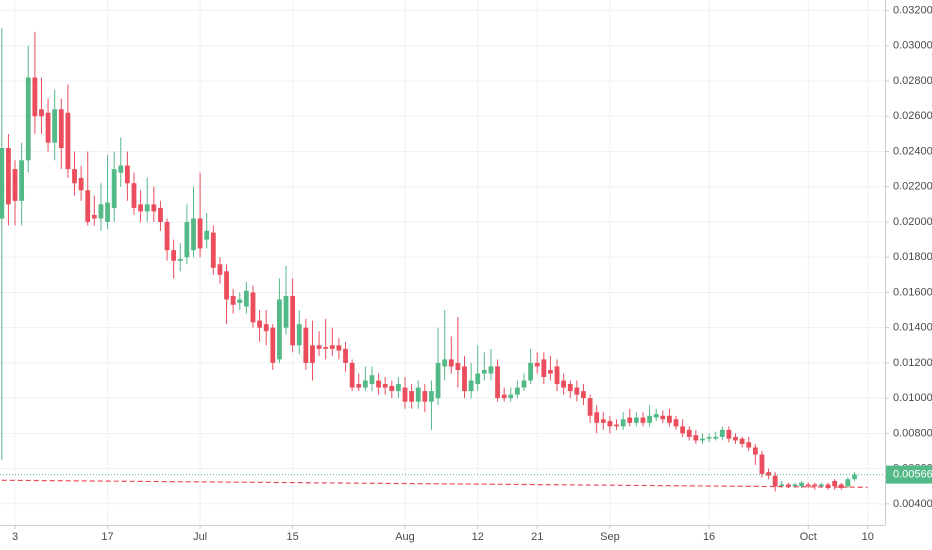 This screenshot has width=932, height=550. What do you see at coordinates (405, 537) in the screenshot?
I see `x-tick-label: Aug` at bounding box center [405, 537].